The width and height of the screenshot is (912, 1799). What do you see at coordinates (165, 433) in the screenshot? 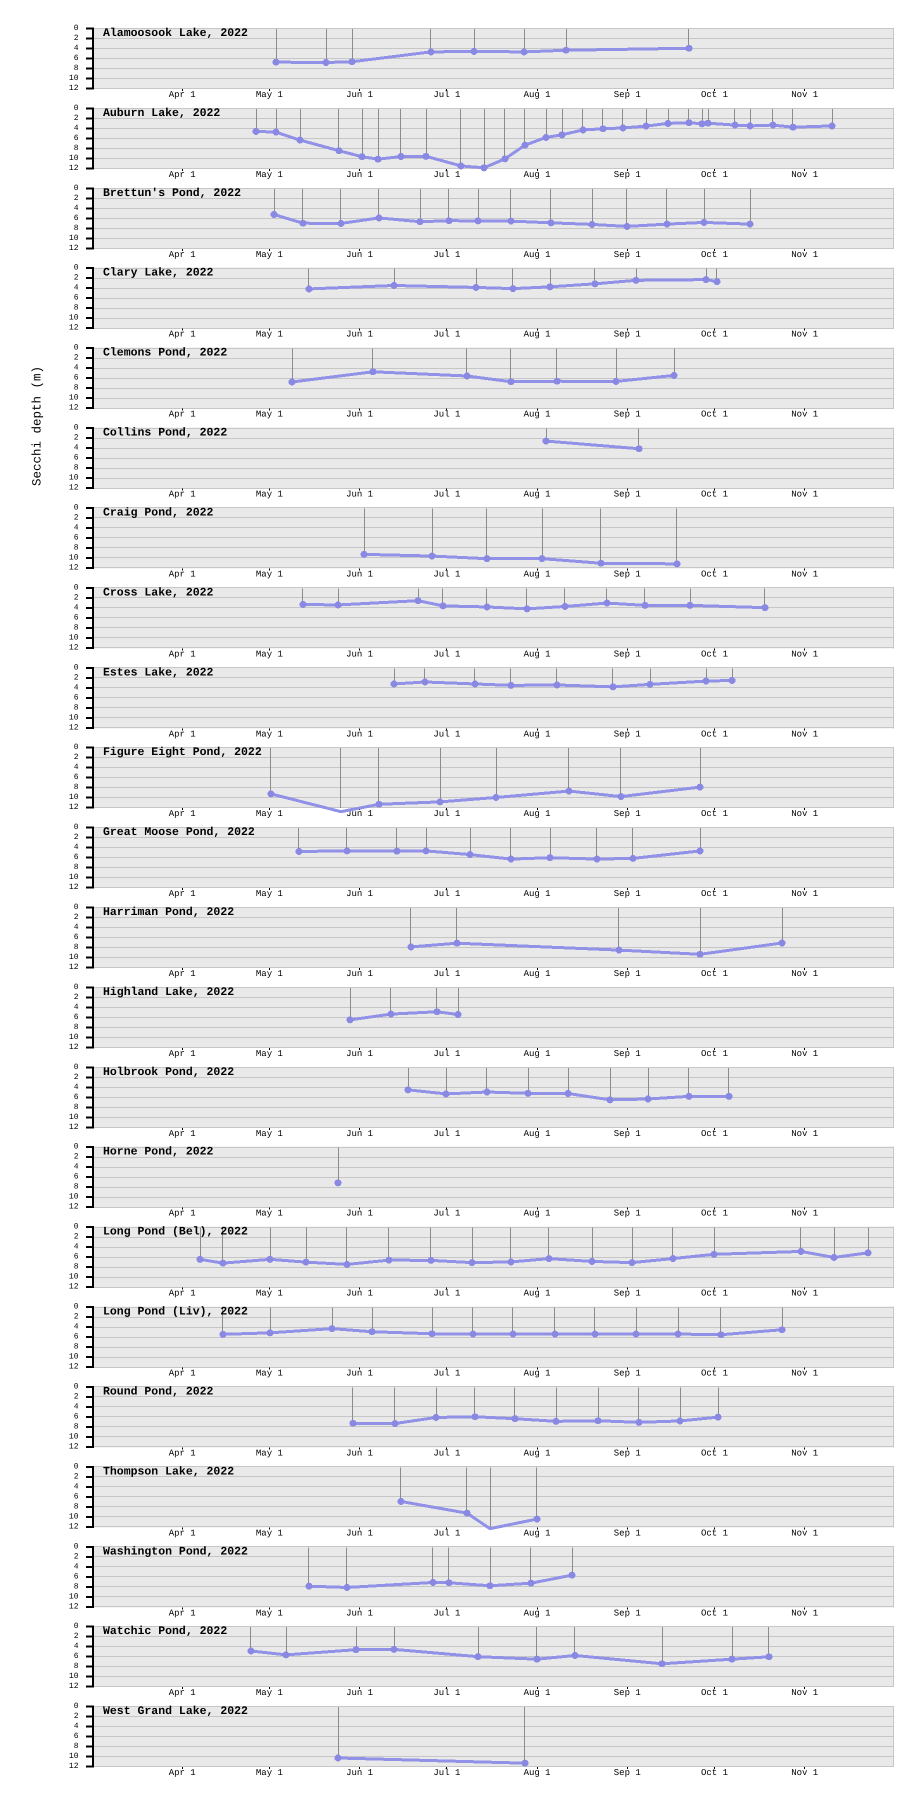
I see `svg-text: Collins Pond, 2022` at bounding box center [165, 433].